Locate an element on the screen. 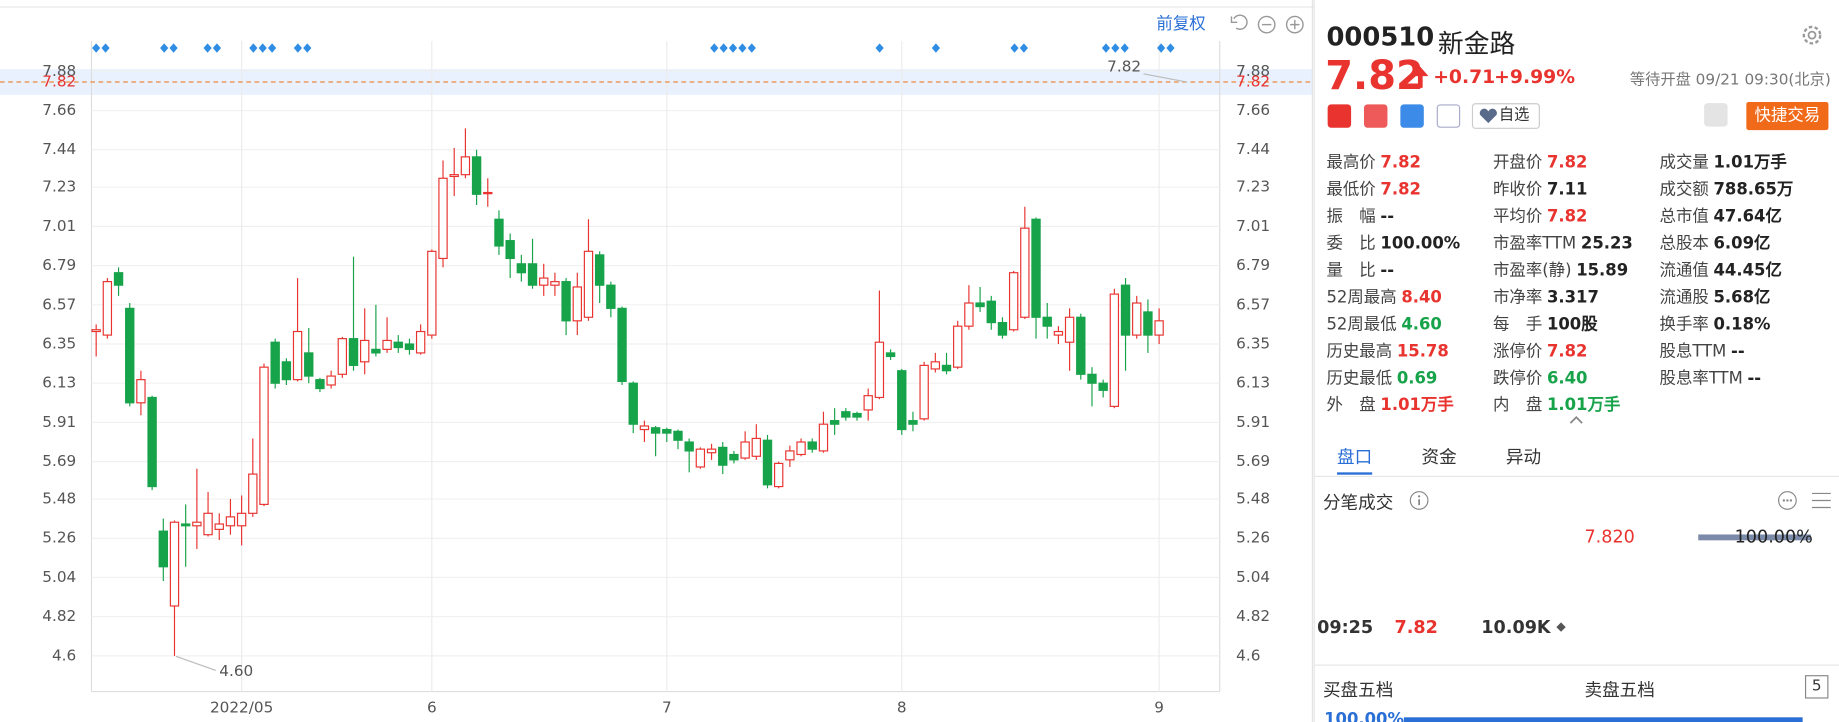 The image size is (1839, 722). stat-label: 市盈率TTM is located at coordinates (1535, 244).